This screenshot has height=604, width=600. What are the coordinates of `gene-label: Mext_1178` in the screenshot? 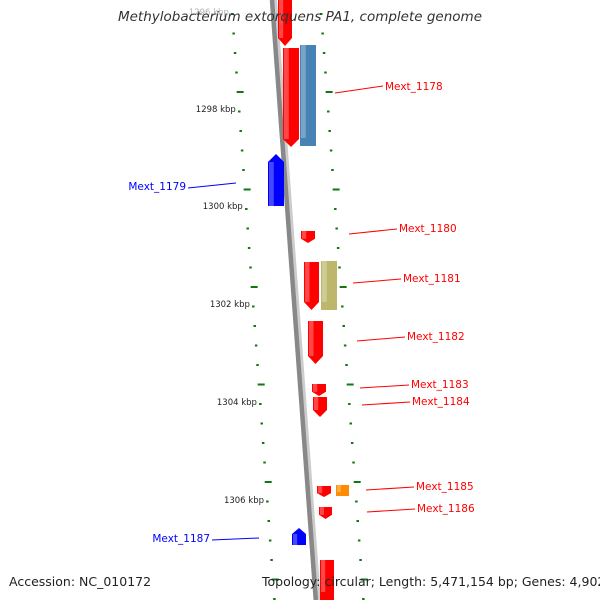 It's located at (414, 87).